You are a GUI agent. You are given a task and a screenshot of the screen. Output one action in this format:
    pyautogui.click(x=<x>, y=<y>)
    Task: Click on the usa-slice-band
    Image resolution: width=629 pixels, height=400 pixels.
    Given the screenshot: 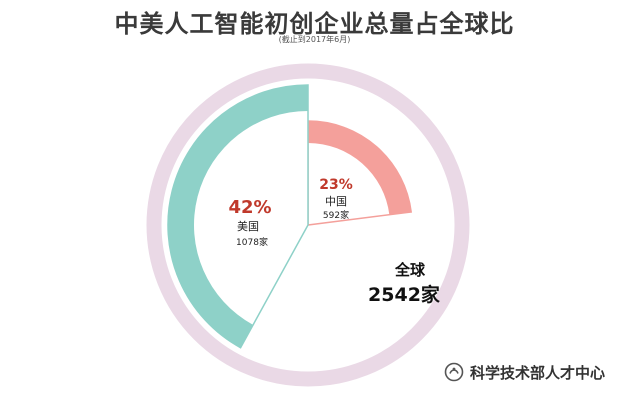 What is the action you would take?
    pyautogui.click(x=238, y=216)
    